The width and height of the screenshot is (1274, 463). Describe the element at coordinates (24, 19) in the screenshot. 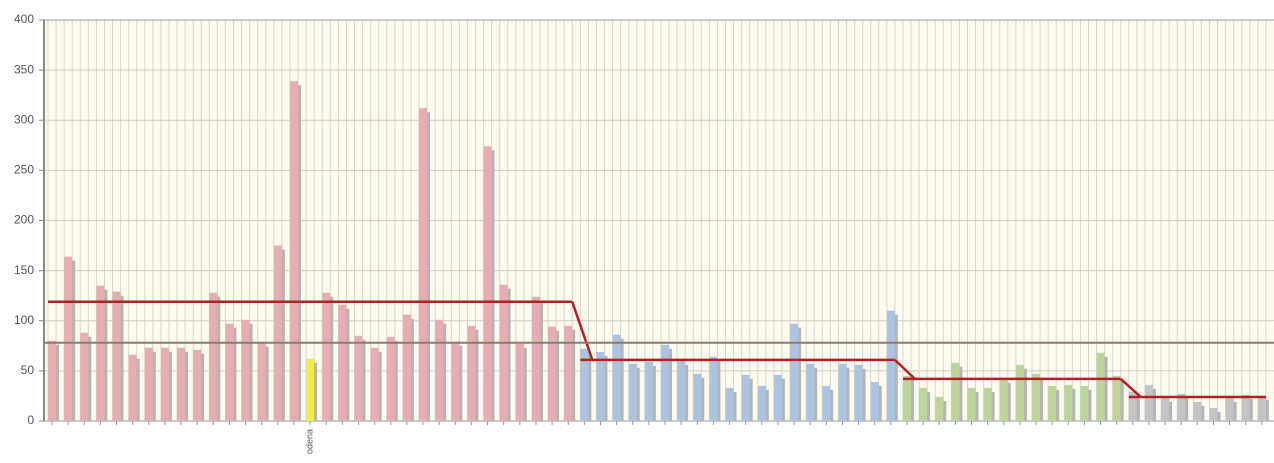

I see `y-tick-label: 400` at that location.